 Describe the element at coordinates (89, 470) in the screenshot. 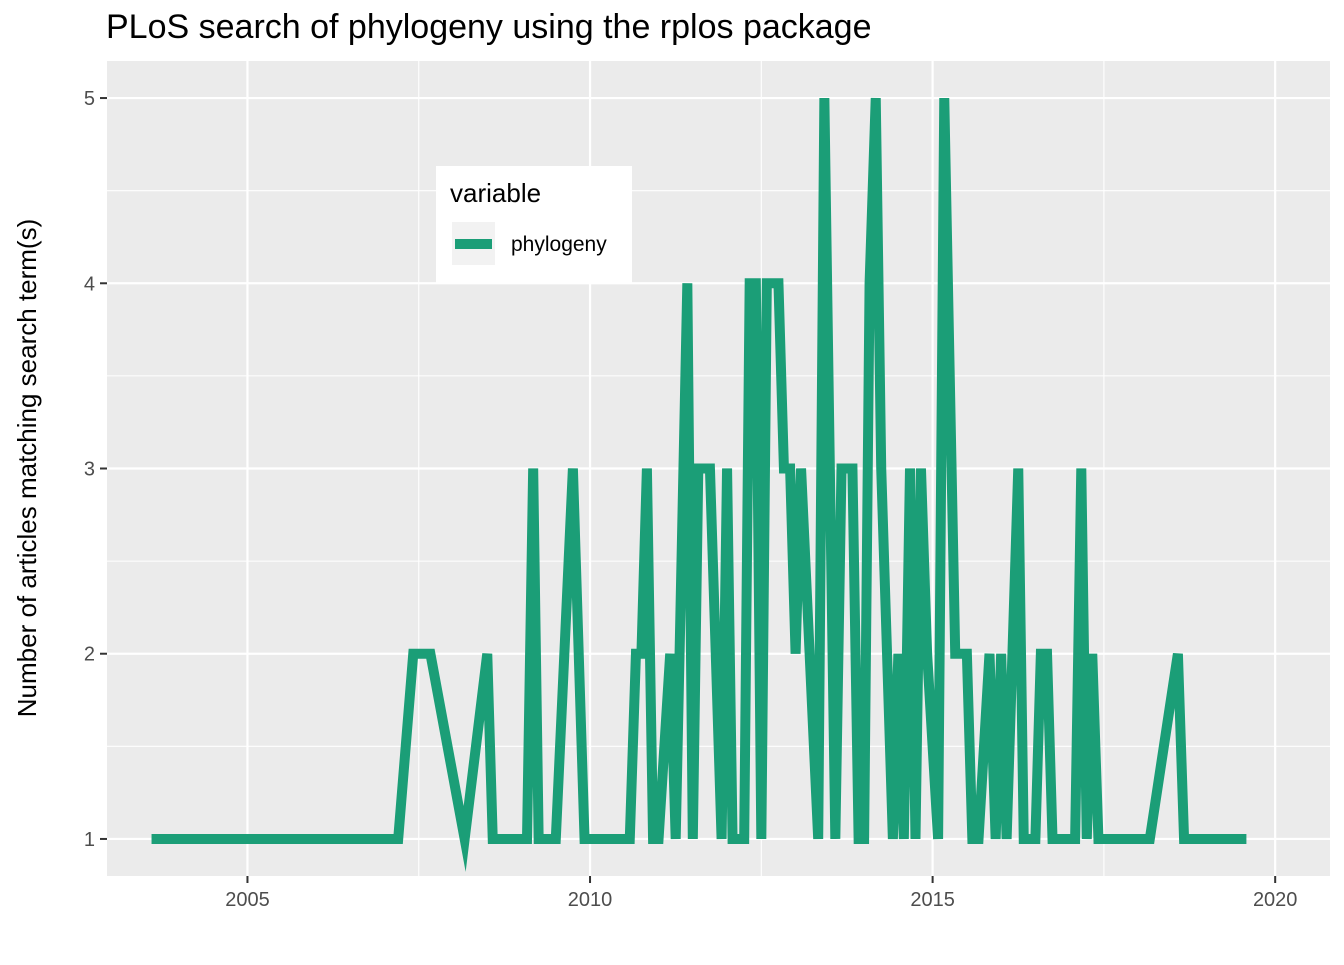

I see `y-tick-label: 3` at that location.